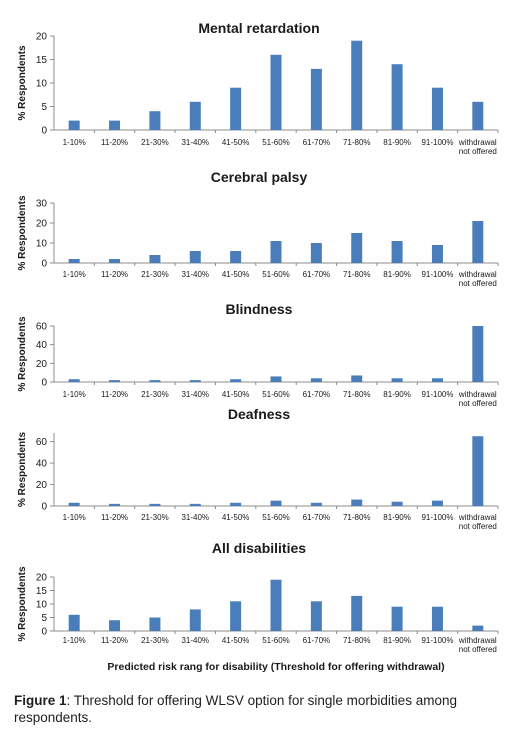 This screenshot has height=732, width=505. Describe the element at coordinates (42, 442) in the screenshot. I see `y-tick-label: 60` at that location.